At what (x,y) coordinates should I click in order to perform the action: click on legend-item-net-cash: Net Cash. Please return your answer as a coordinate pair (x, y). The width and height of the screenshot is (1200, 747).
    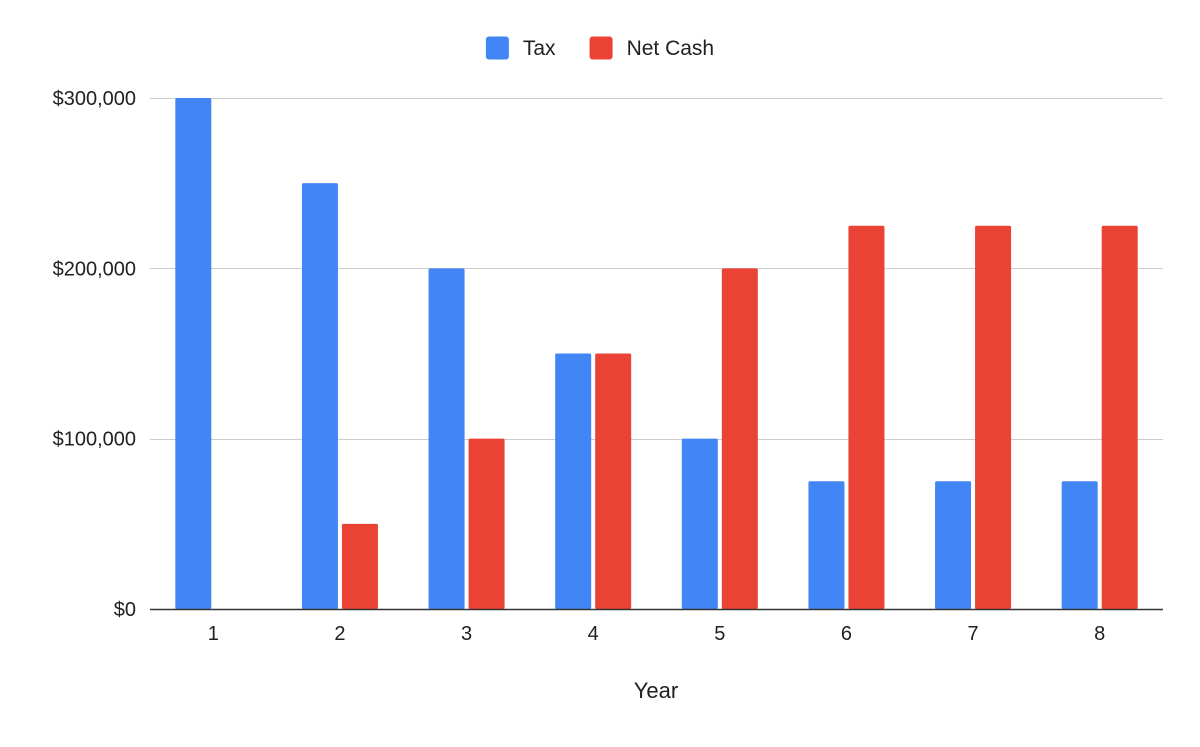
    Looking at the image, I should click on (652, 48).